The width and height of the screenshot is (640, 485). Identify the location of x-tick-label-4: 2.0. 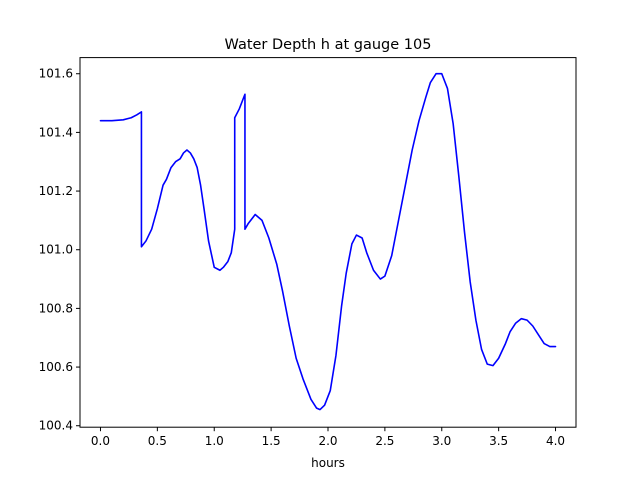
(327, 441).